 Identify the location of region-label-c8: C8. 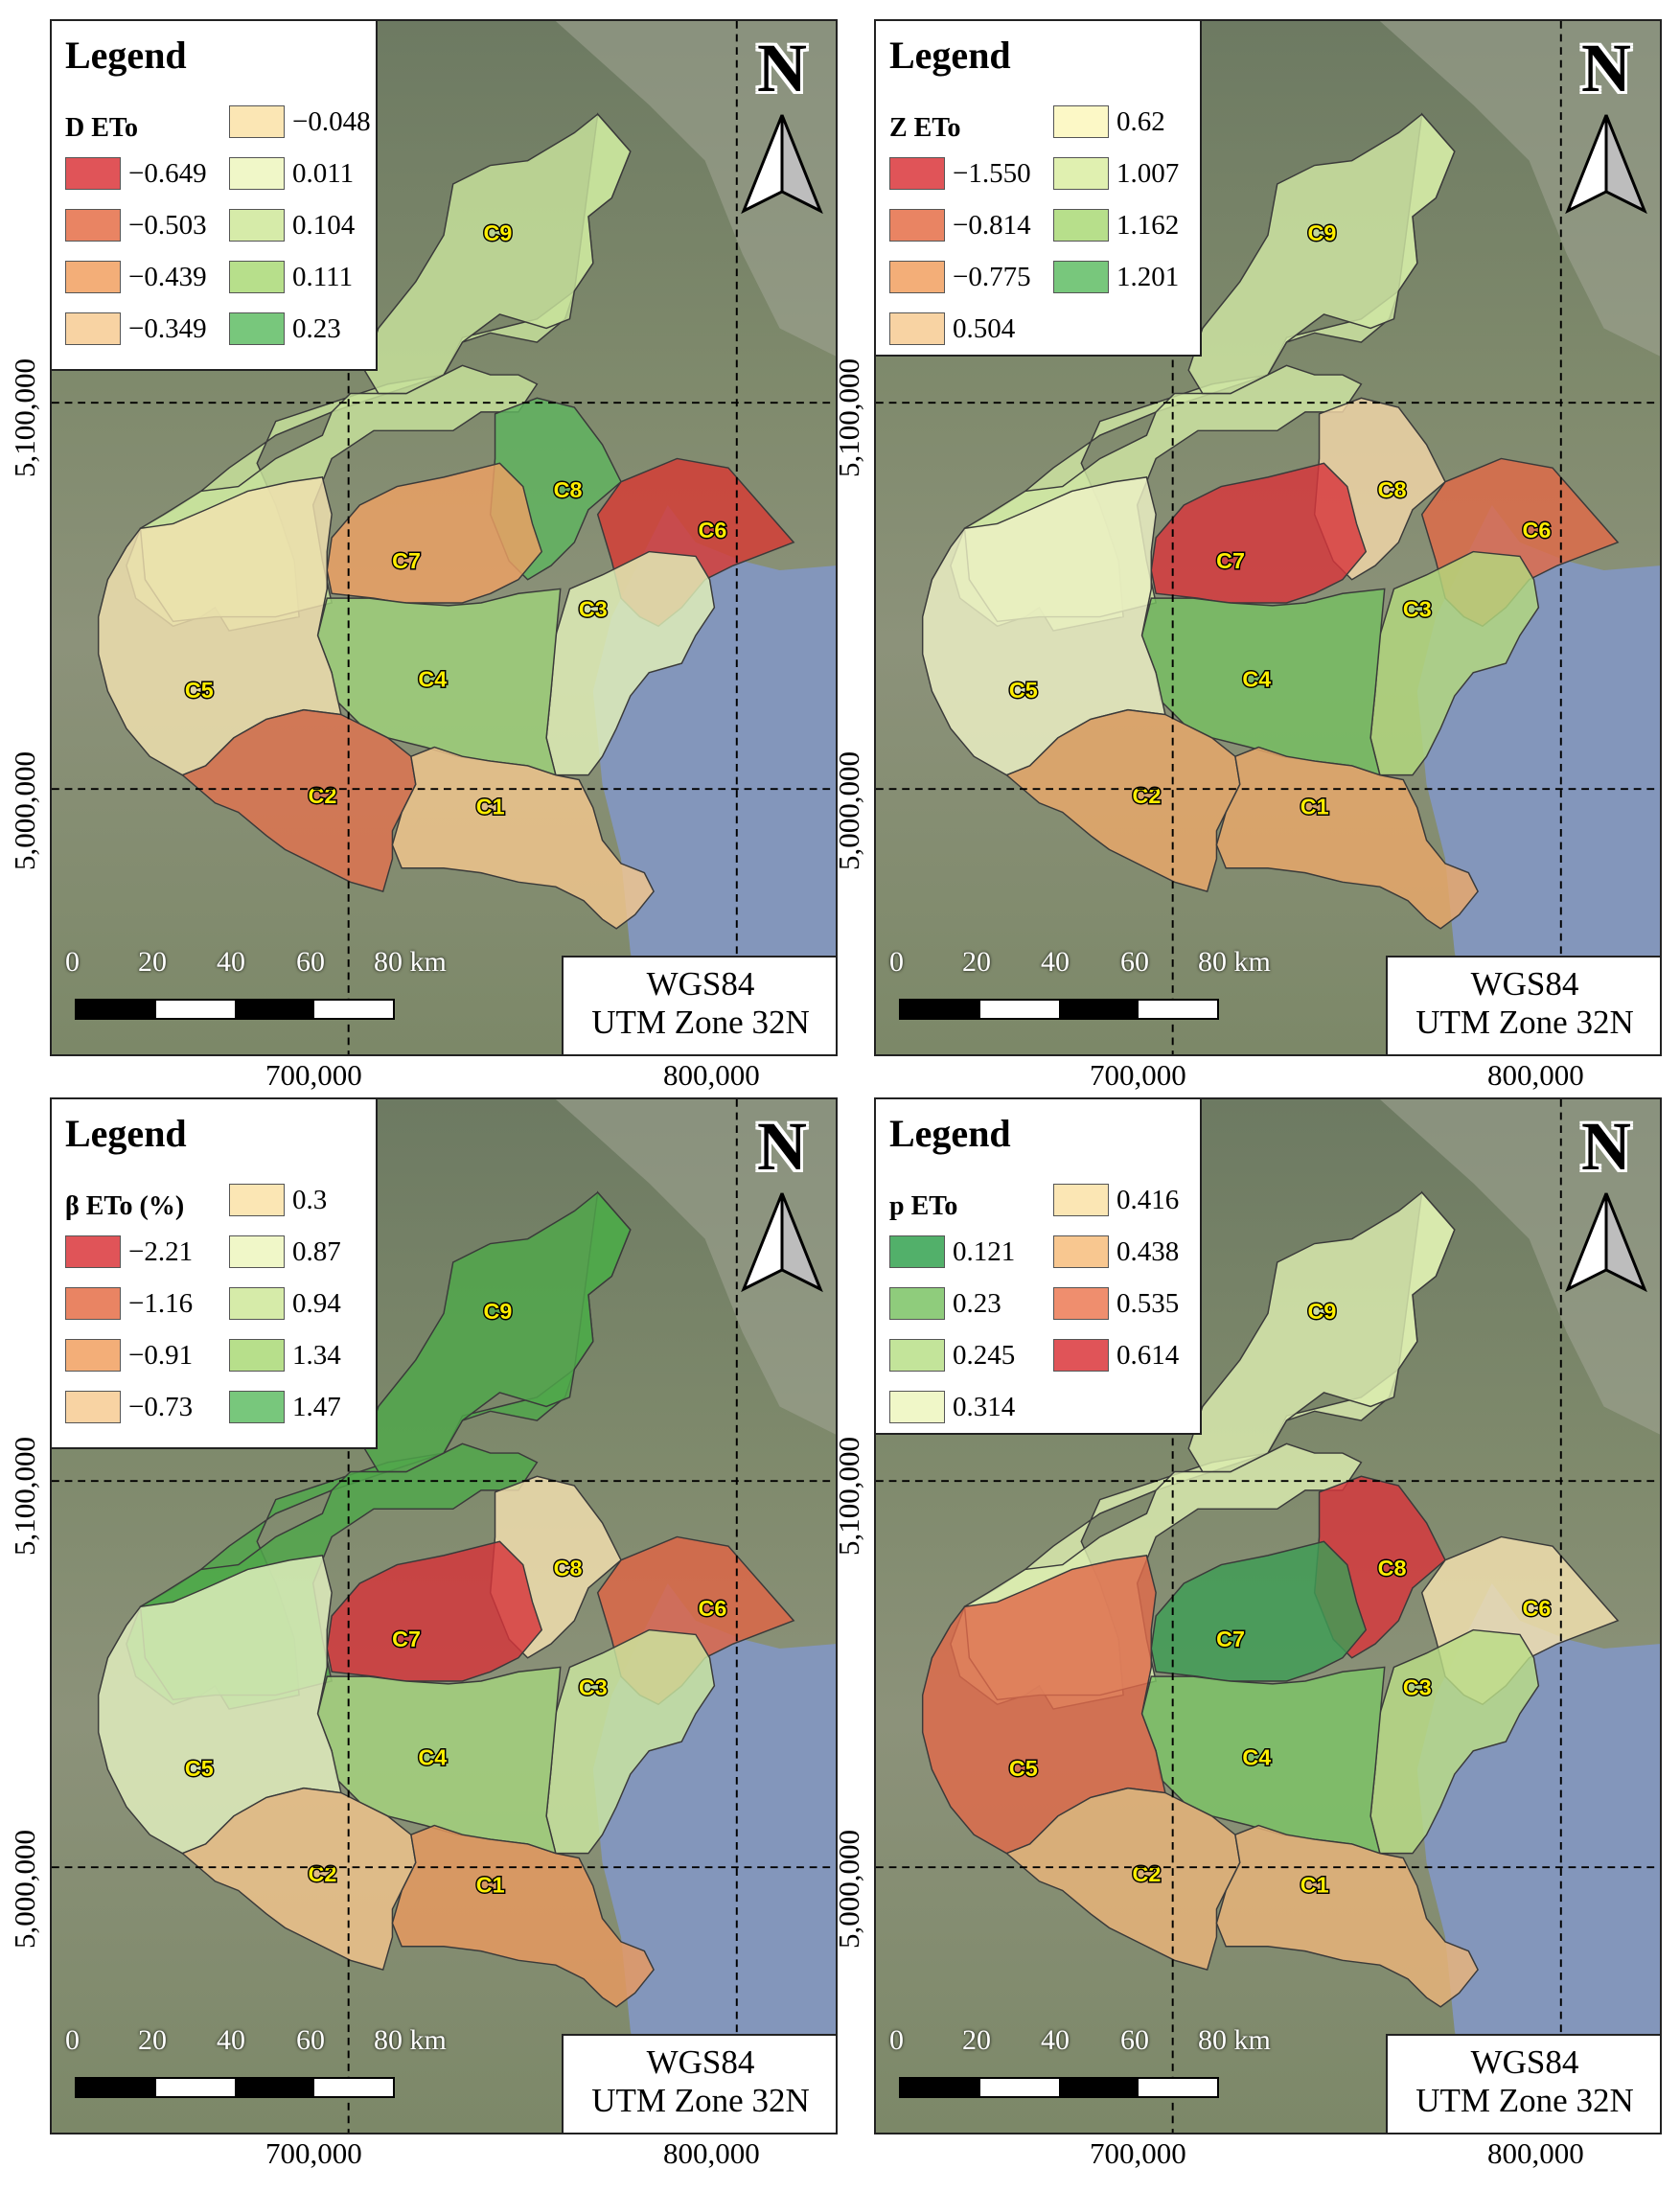
(568, 1568).